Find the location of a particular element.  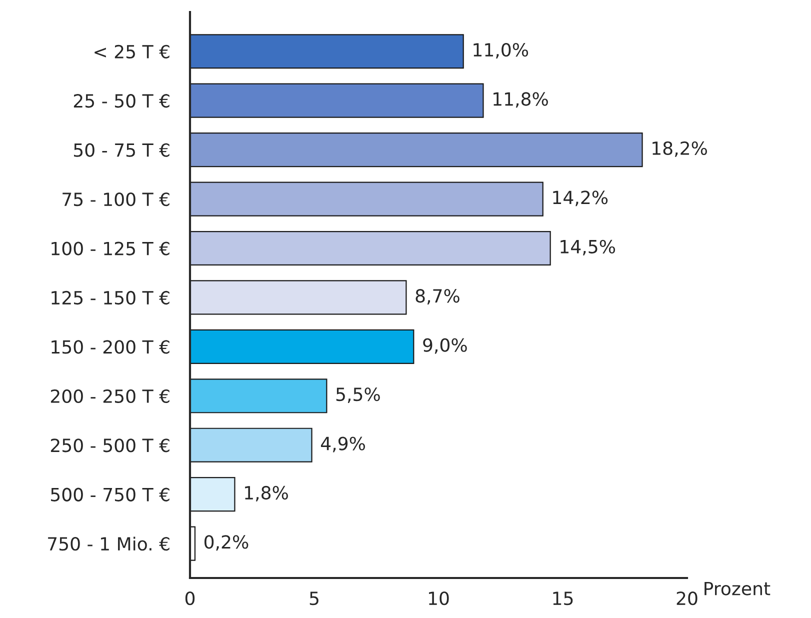

y-tick-label: 25 - 50 T € is located at coordinates (122, 101).